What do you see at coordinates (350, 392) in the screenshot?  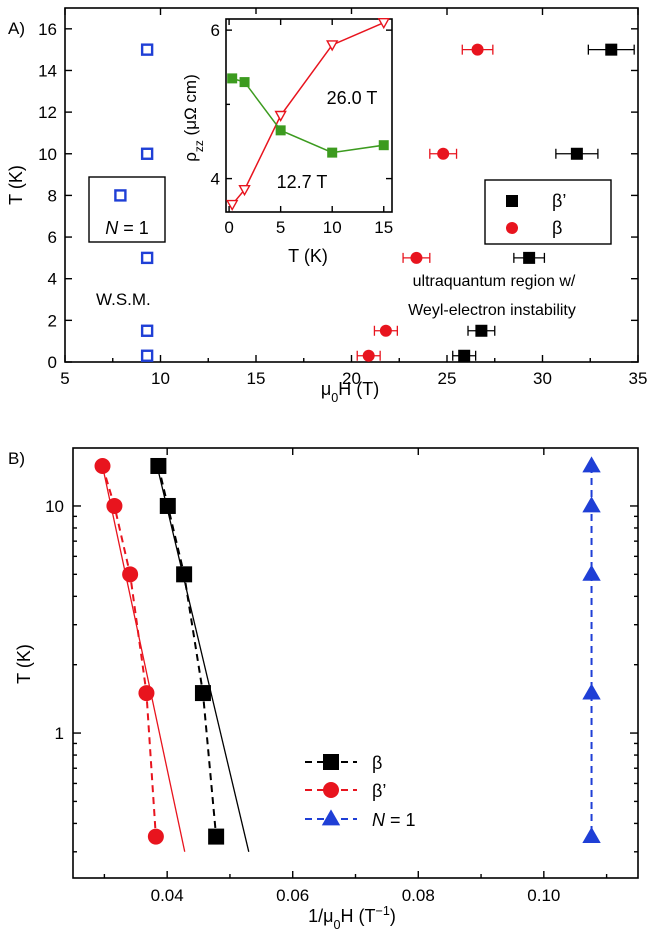 I see `x-axis-label: μ0H (T)` at bounding box center [350, 392].